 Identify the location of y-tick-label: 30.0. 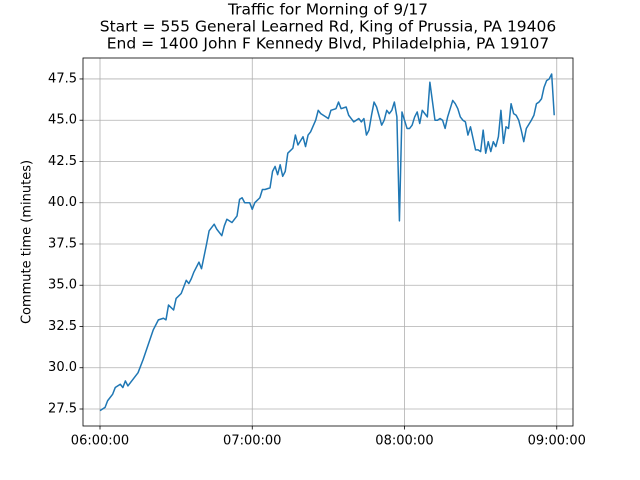
(62, 367).